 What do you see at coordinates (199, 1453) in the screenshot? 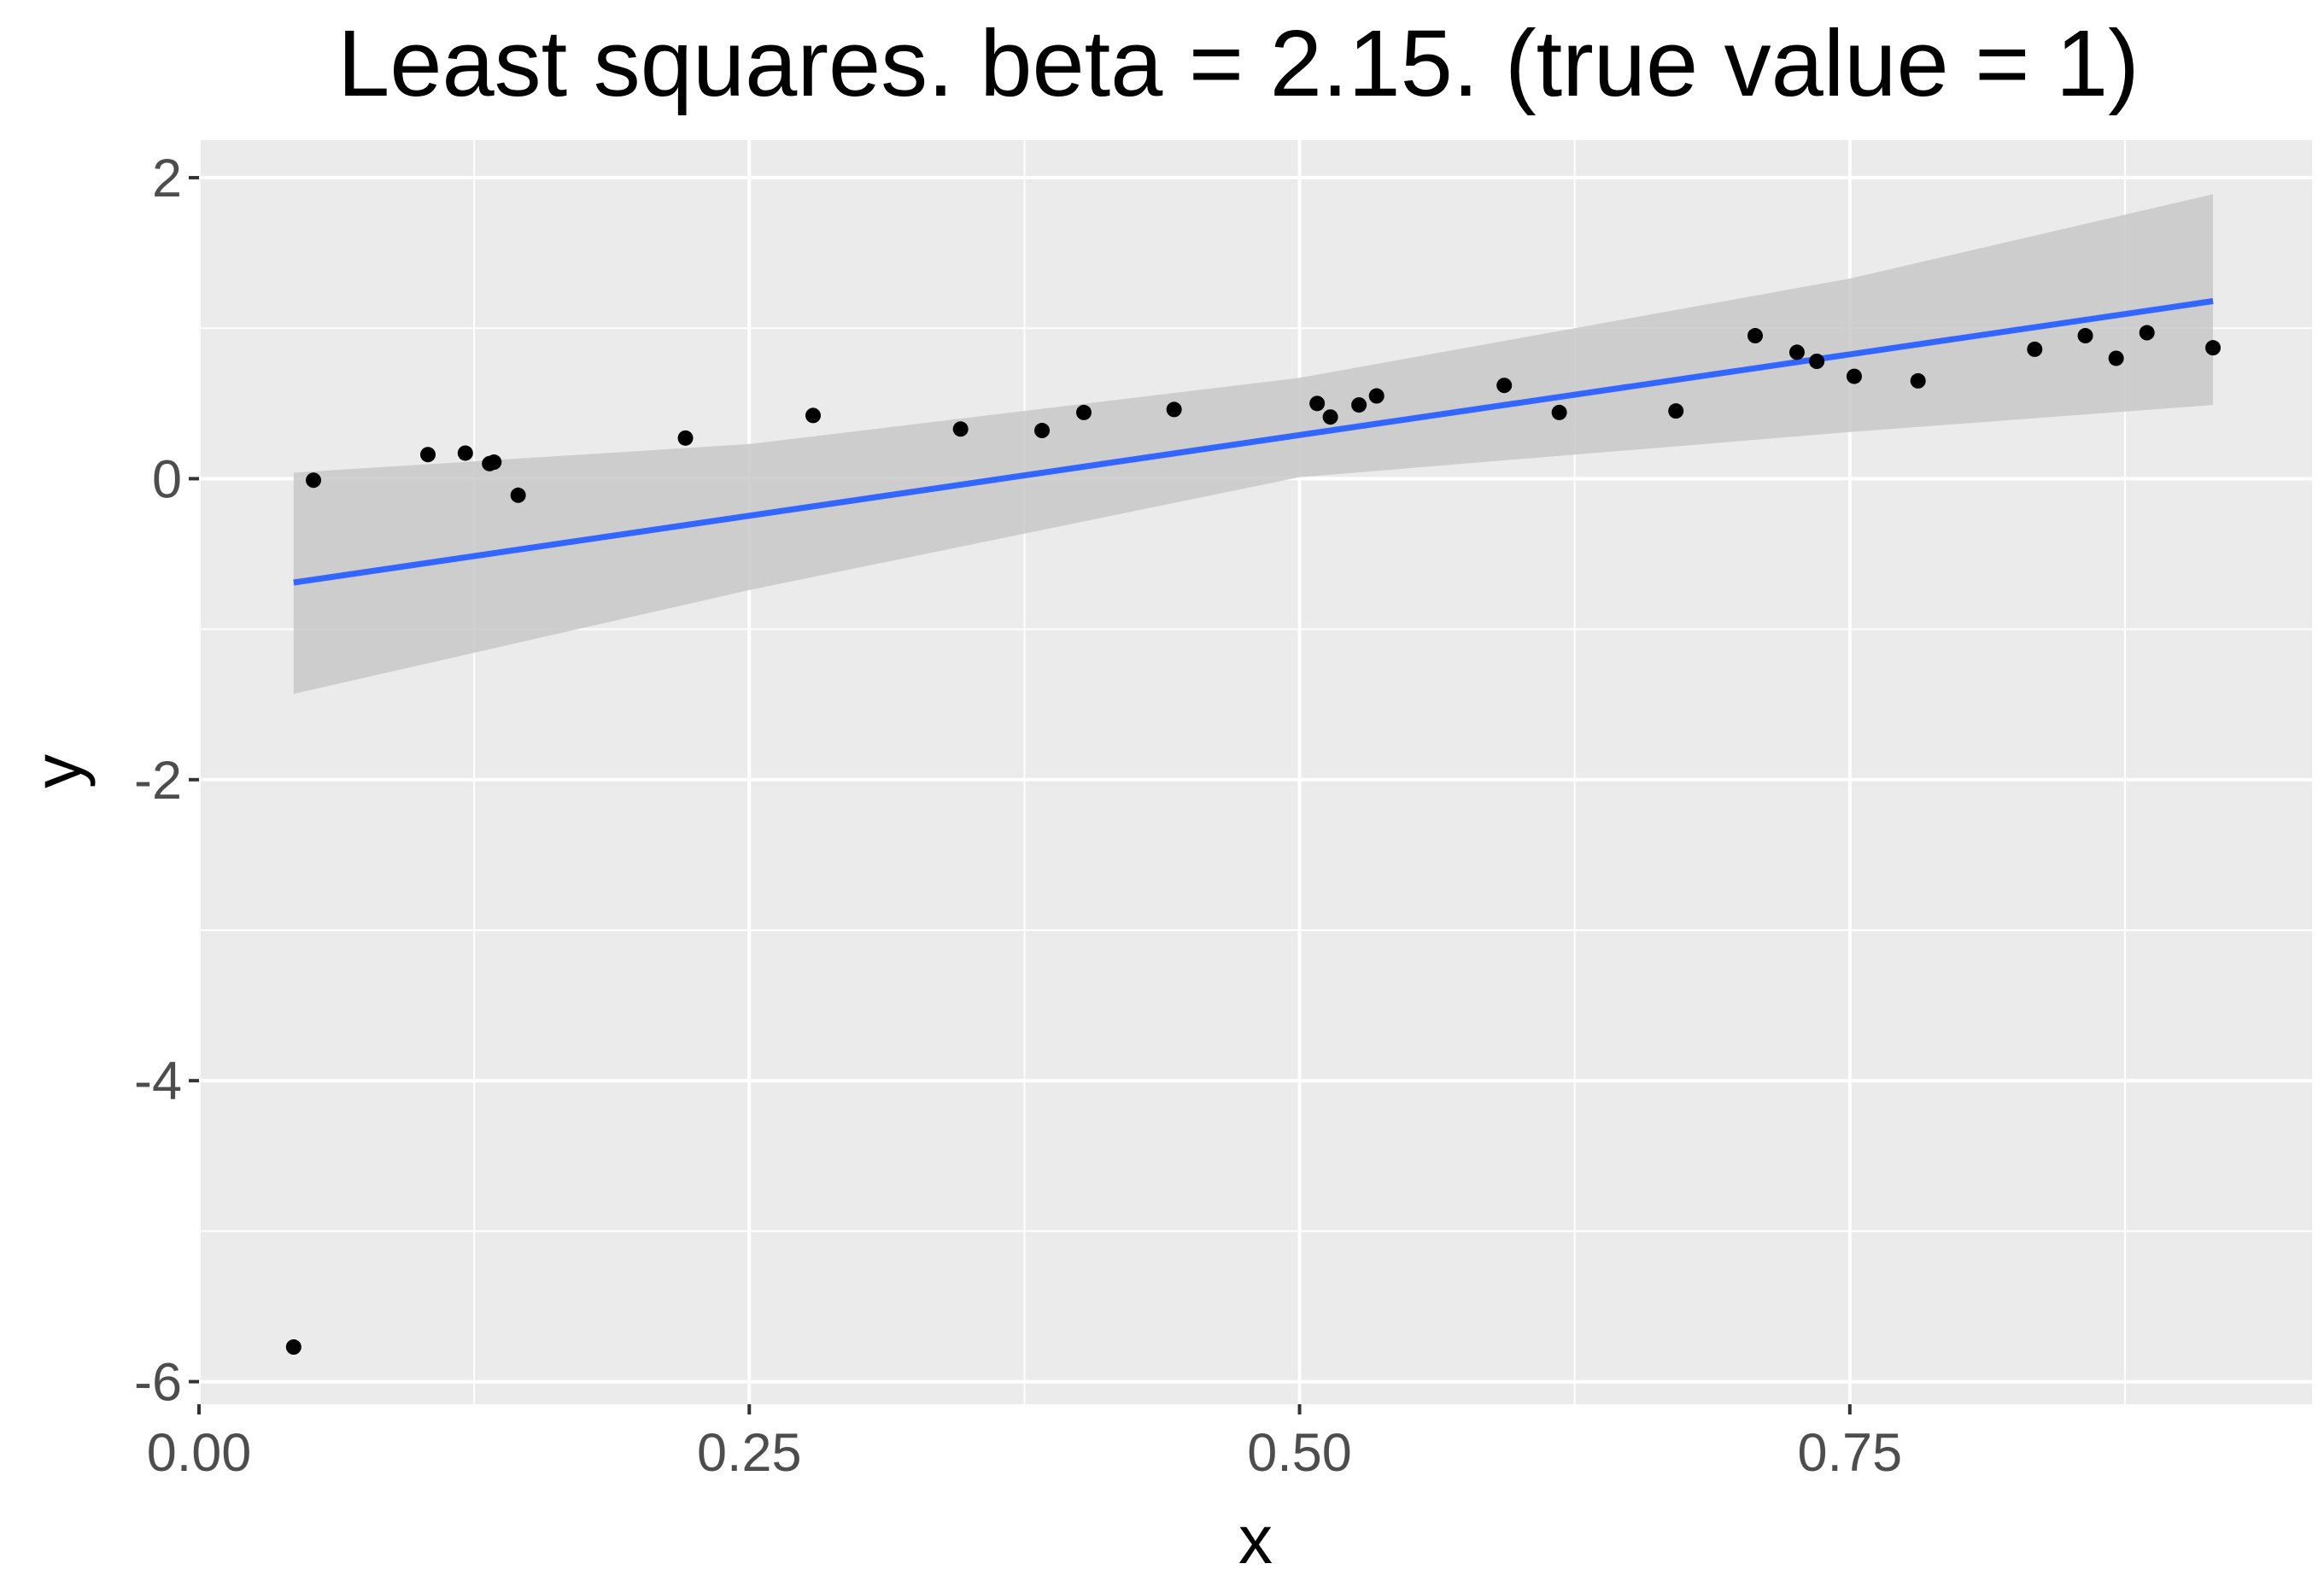
I see `x-tick-label: 0.00` at bounding box center [199, 1453].